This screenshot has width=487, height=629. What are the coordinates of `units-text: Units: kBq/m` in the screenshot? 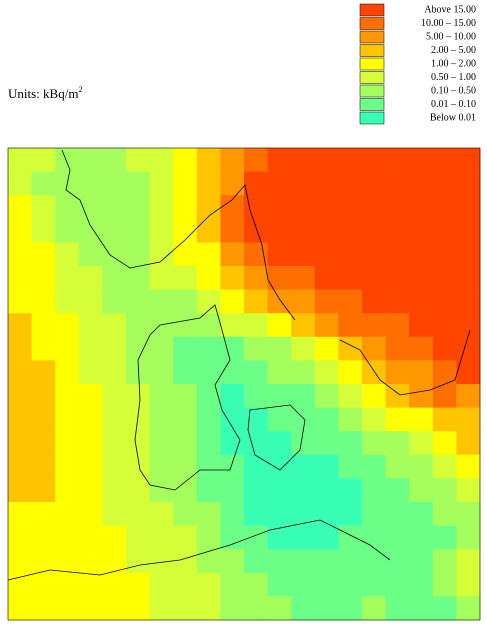 It's located at (43, 93).